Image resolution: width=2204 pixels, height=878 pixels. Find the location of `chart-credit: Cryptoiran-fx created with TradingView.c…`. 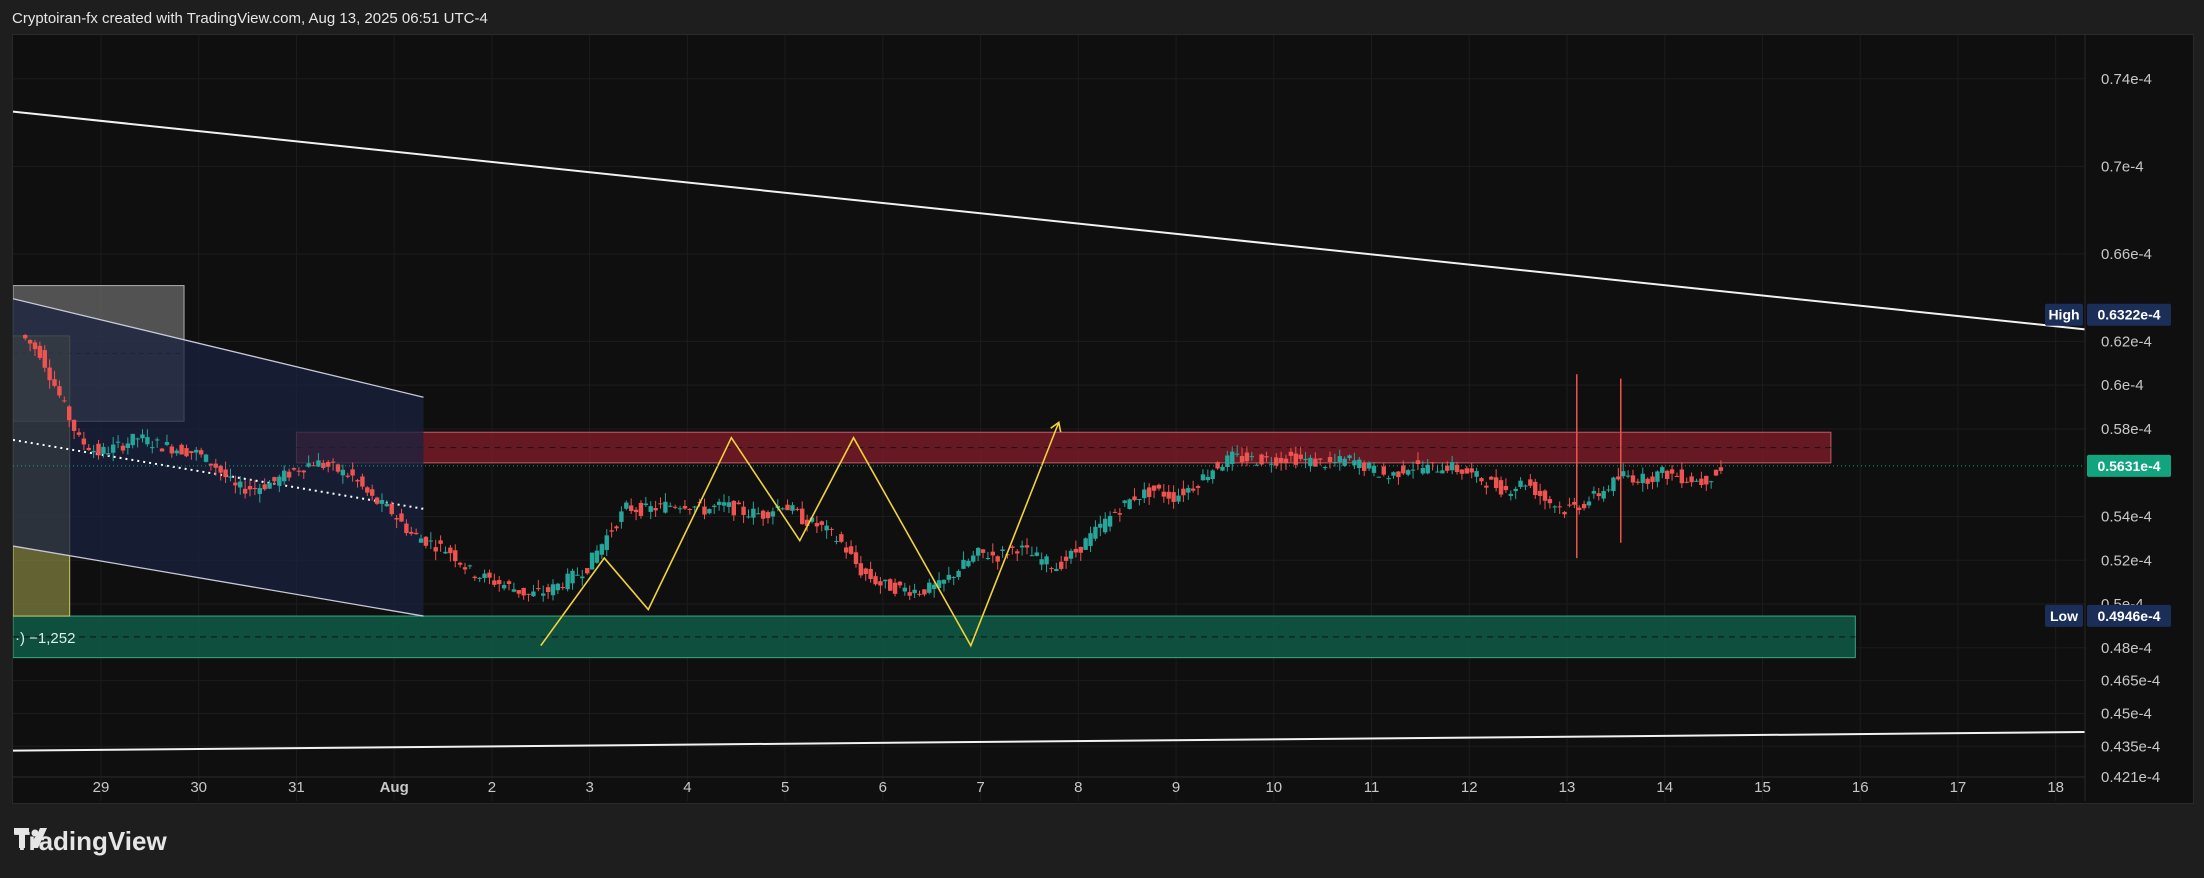

chart-credit: Cryptoiran-fx created with TradingView.c… is located at coordinates (250, 18).